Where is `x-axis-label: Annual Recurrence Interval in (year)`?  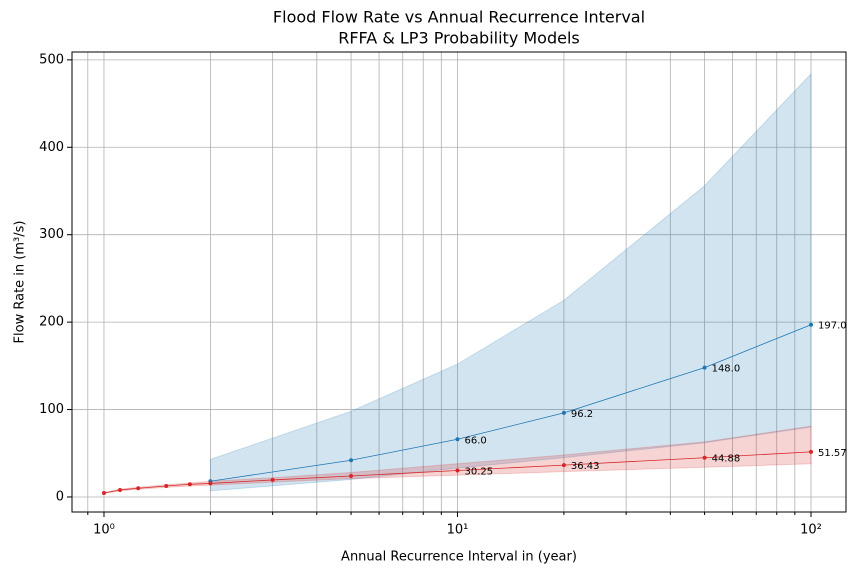 x-axis-label: Annual Recurrence Interval in (year) is located at coordinates (459, 557).